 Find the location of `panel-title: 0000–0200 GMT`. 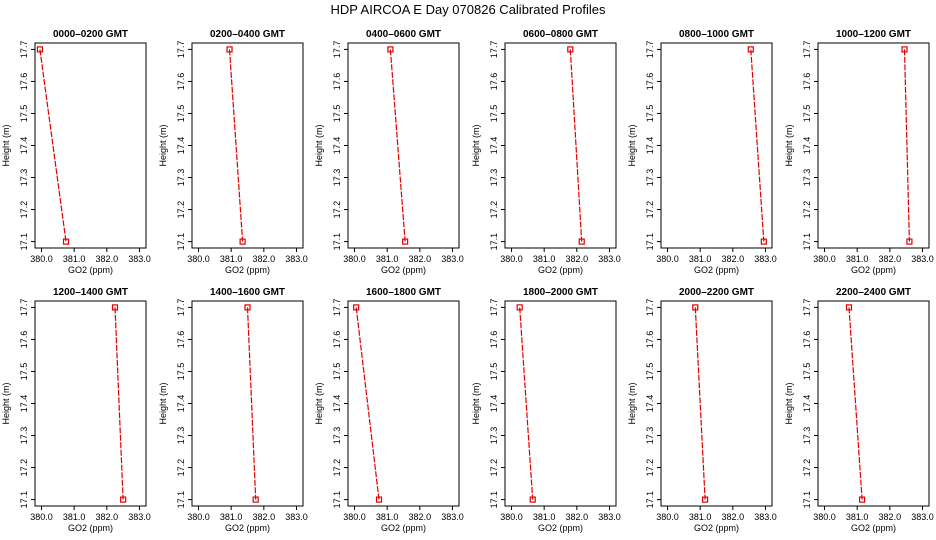

panel-title: 0000–0200 GMT is located at coordinates (90, 34).